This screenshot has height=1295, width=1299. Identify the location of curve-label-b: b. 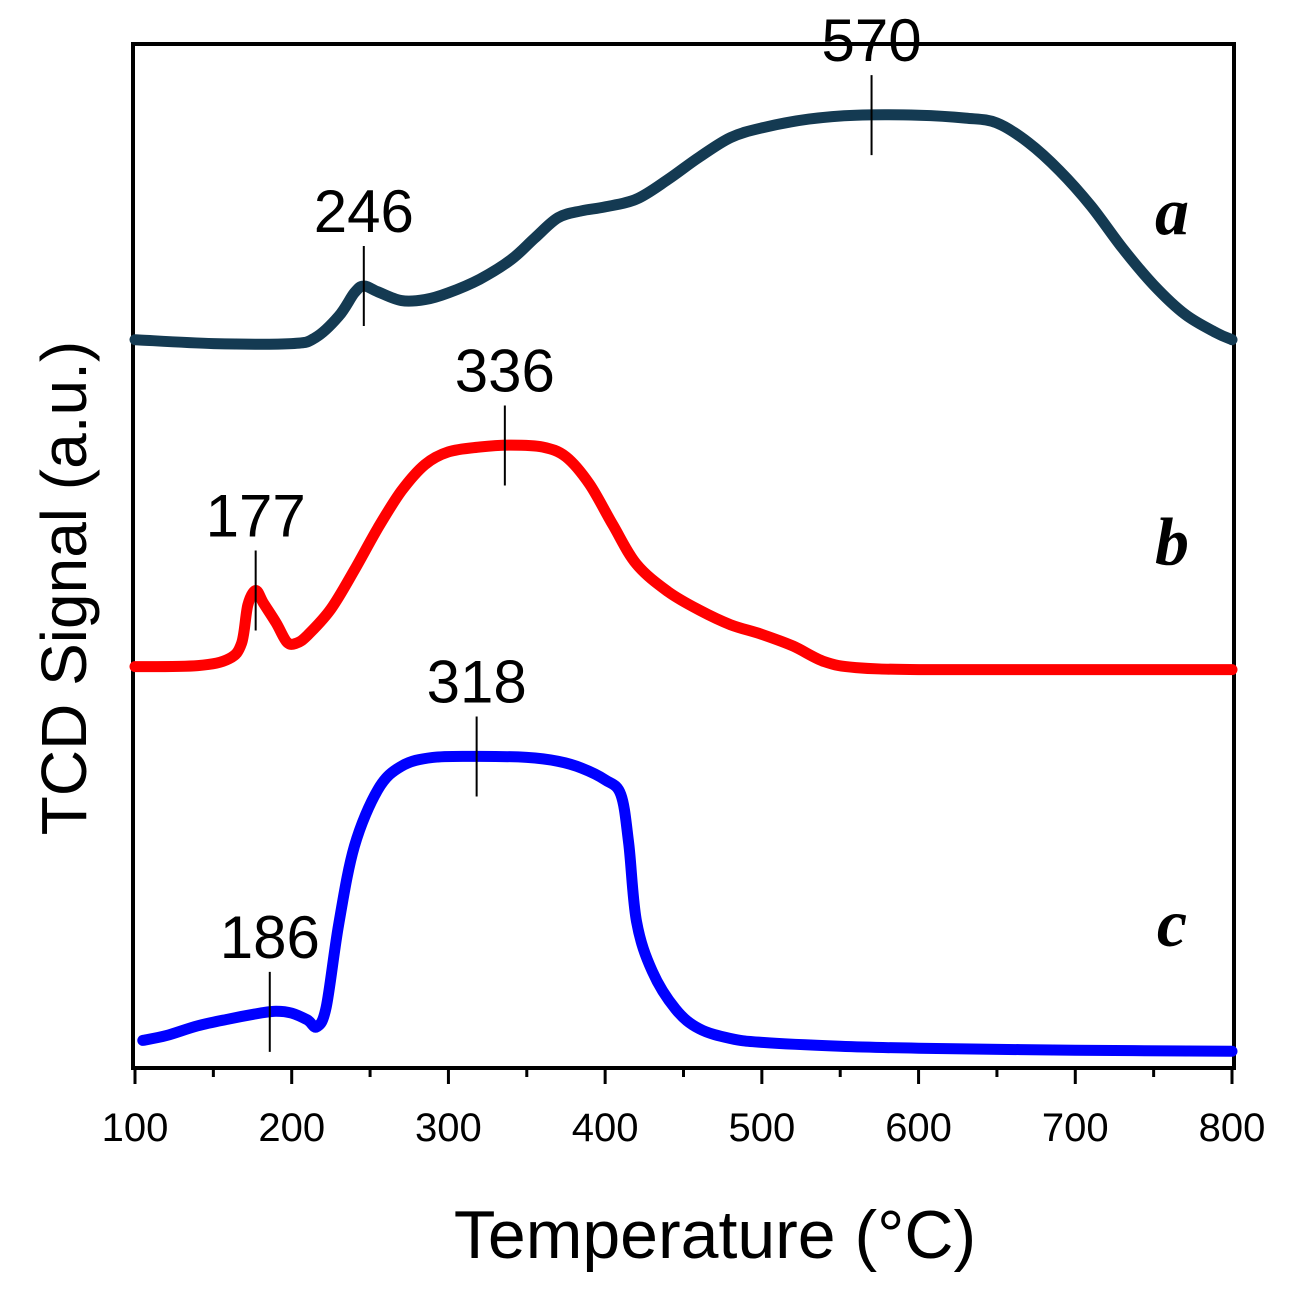
(1172, 542).